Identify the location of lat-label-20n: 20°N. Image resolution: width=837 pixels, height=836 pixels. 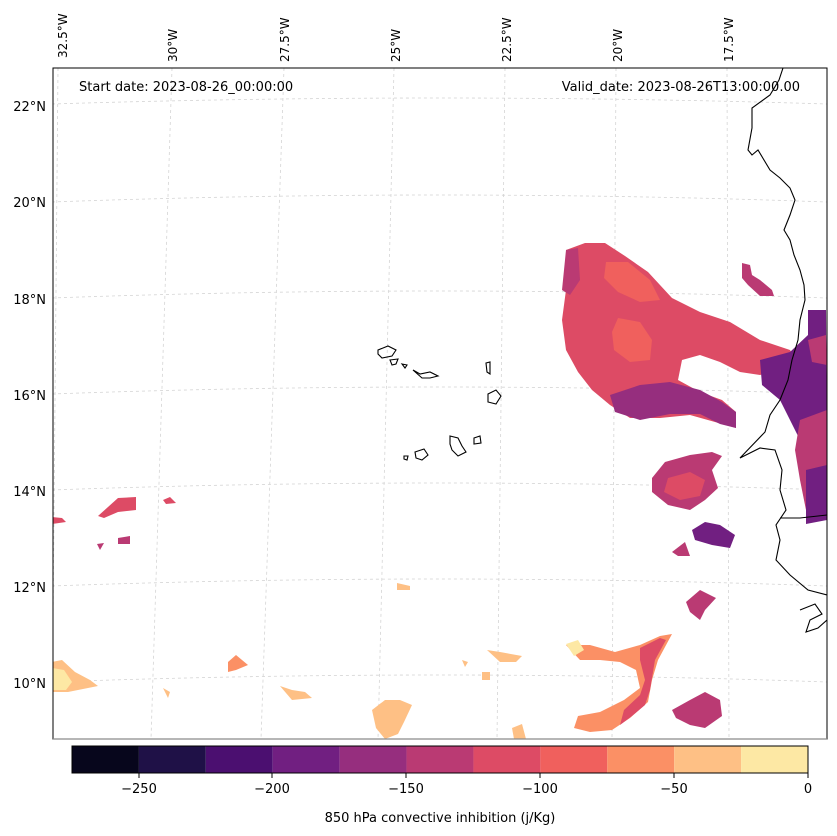
(29, 203).